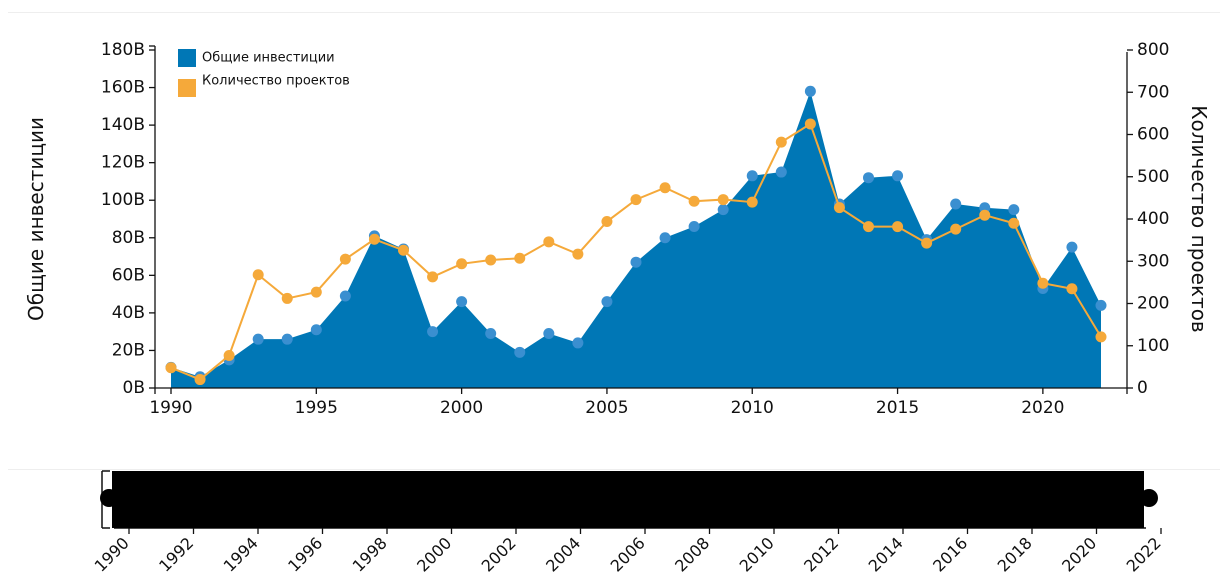 This screenshot has height=584, width=1226. Describe the element at coordinates (187, 58) in the screenshot. I see `legend-swatch-investment` at that location.